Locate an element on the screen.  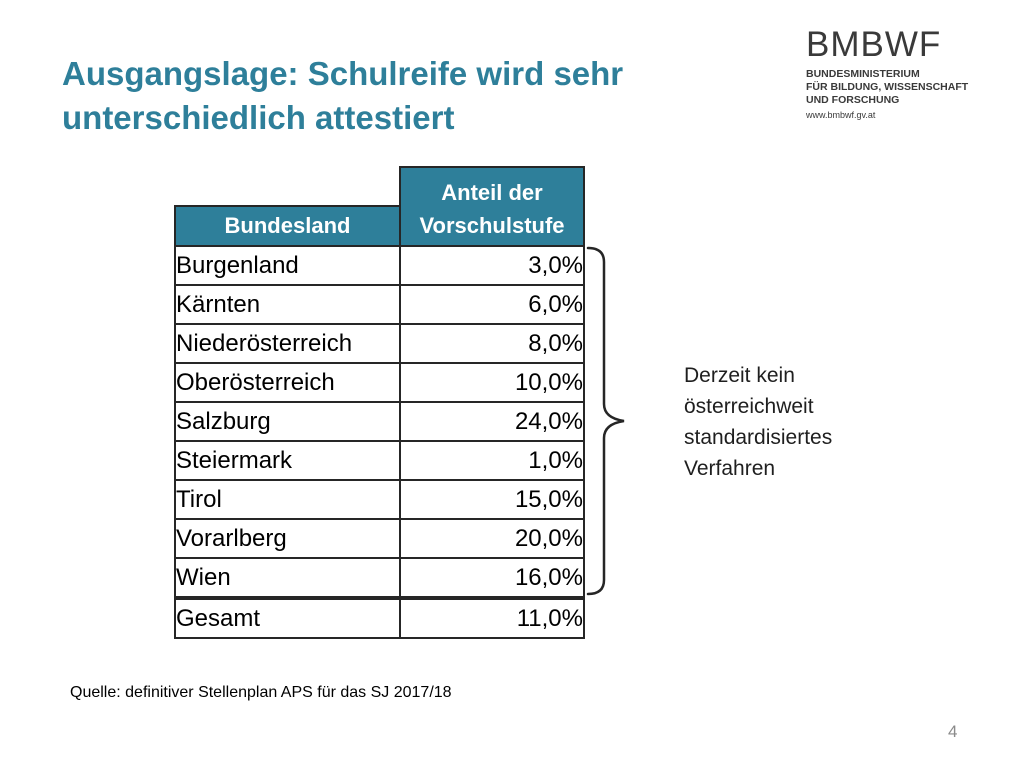
table-row: Kärnten 6,0% is located at coordinates (379, 305).